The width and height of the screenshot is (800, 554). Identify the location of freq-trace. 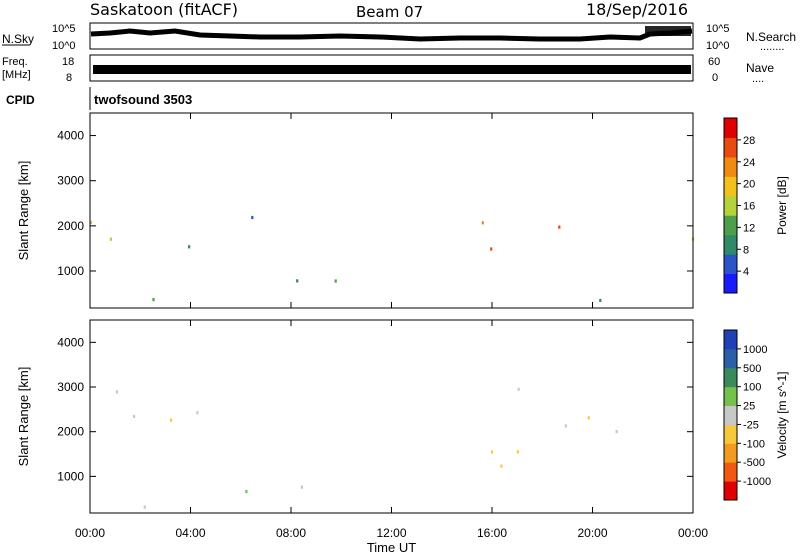
(392, 69).